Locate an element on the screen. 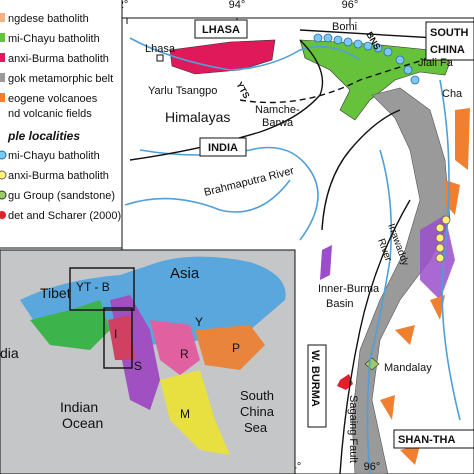  label: INDIA is located at coordinates (223, 148).